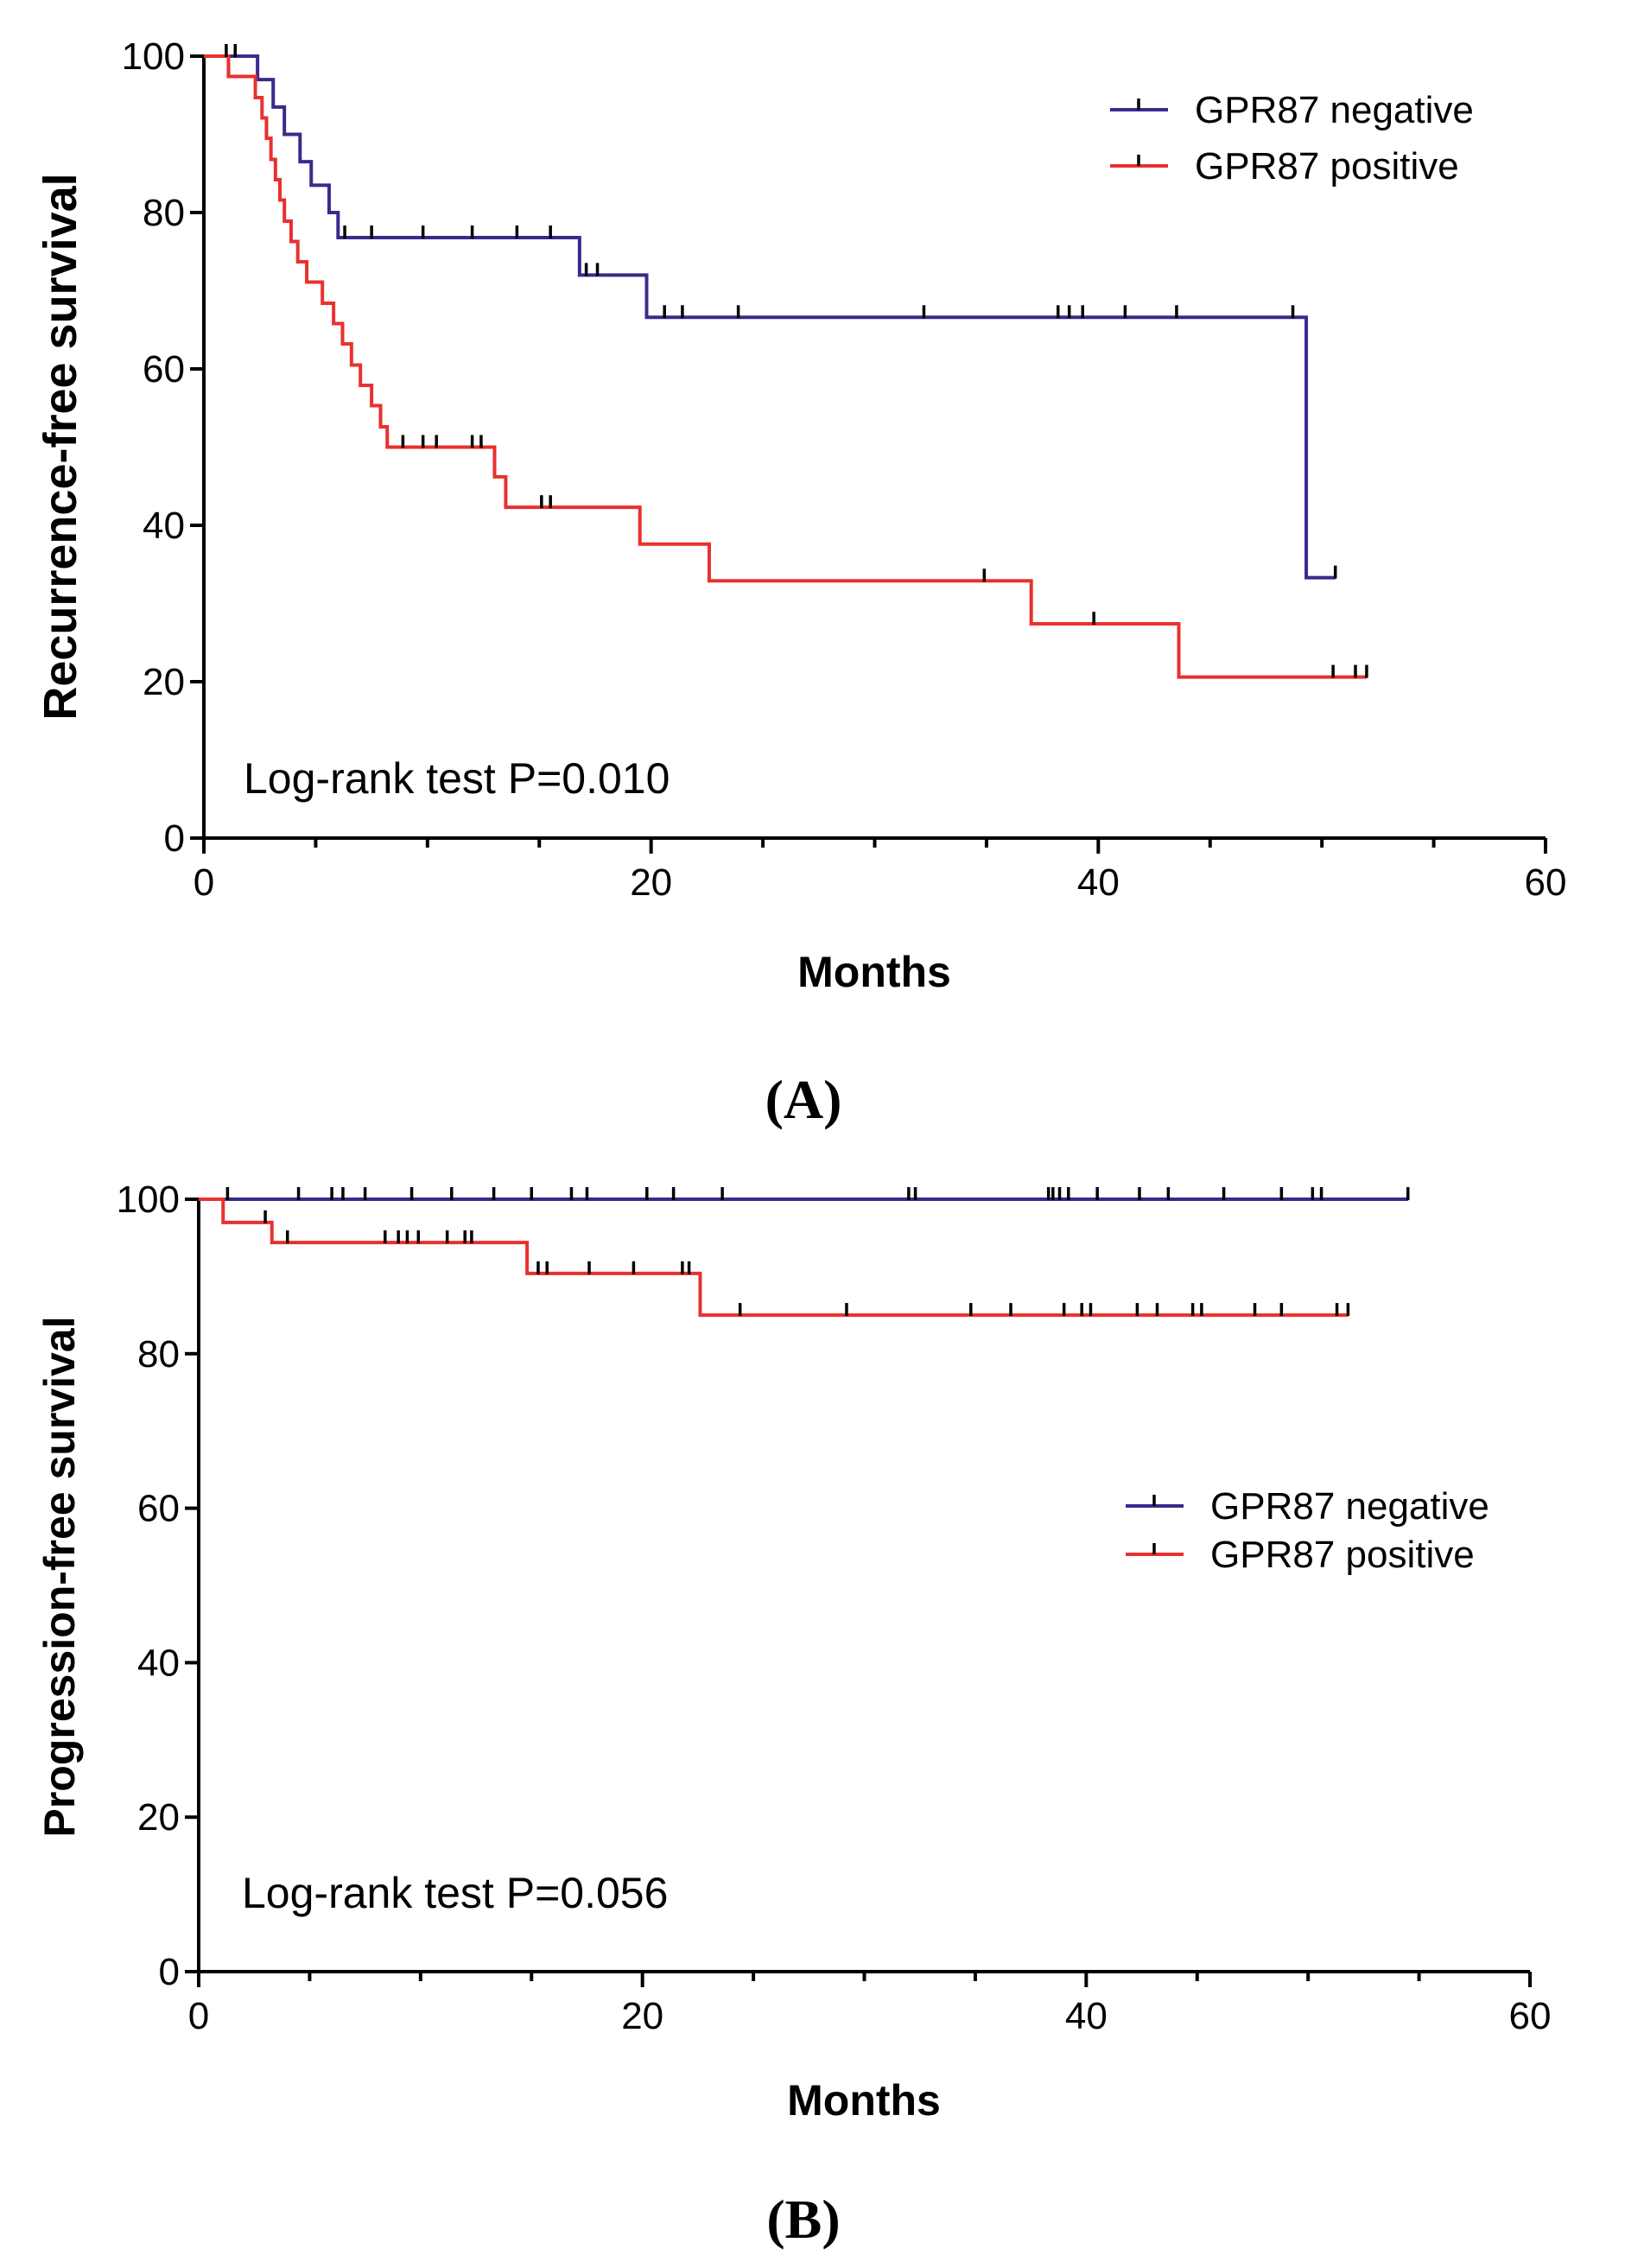 Image resolution: width=1625 pixels, height=2268 pixels. Describe the element at coordinates (60, 446) in the screenshot. I see `panel-a-y-axis-title: Recurrence-free survival` at that location.